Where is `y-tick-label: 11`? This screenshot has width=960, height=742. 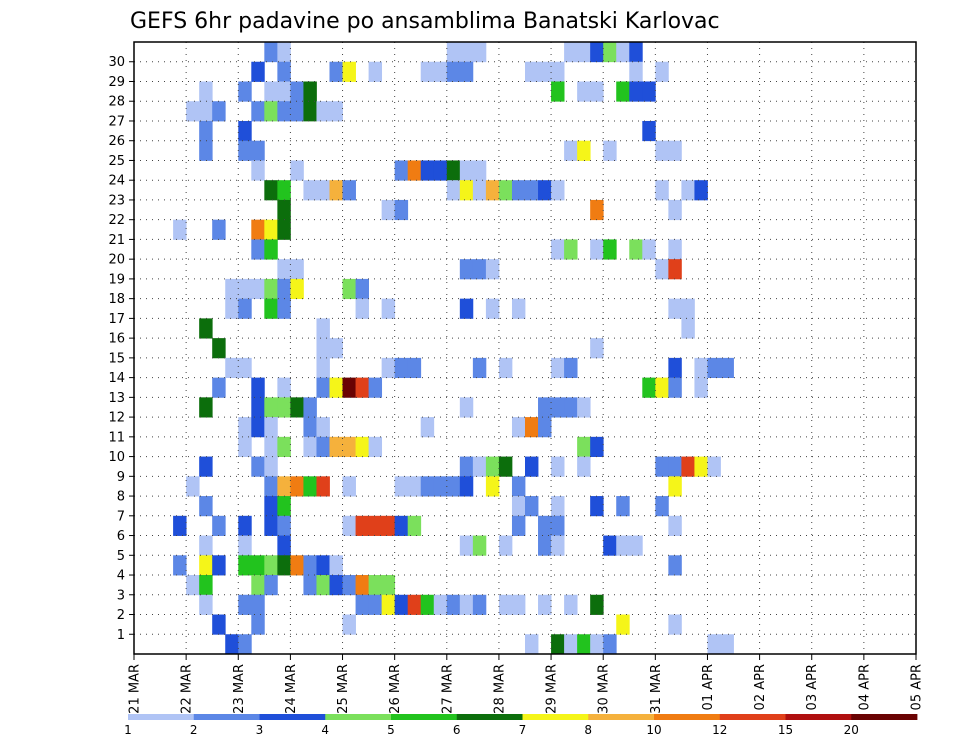 y-tick-label: 11 is located at coordinates (116, 437).